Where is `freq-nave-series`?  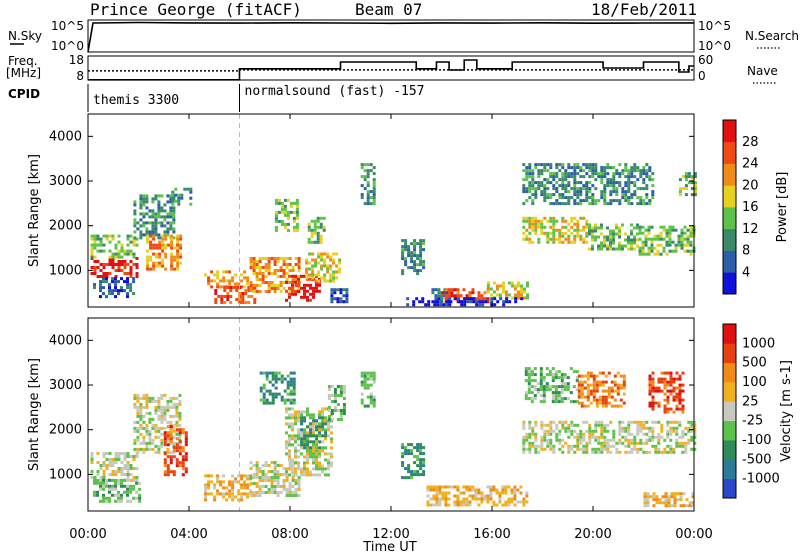
freq-nave-series is located at coordinates (391, 70).